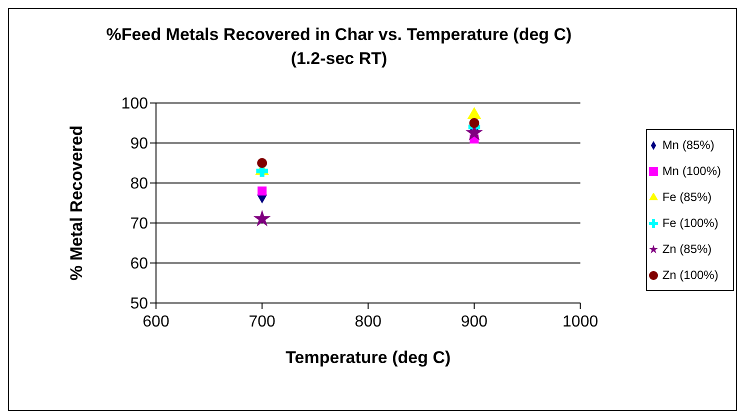 The height and width of the screenshot is (417, 743). Describe the element at coordinates (688, 145) in the screenshot. I see `legend-label: Mn (85%)` at that location.